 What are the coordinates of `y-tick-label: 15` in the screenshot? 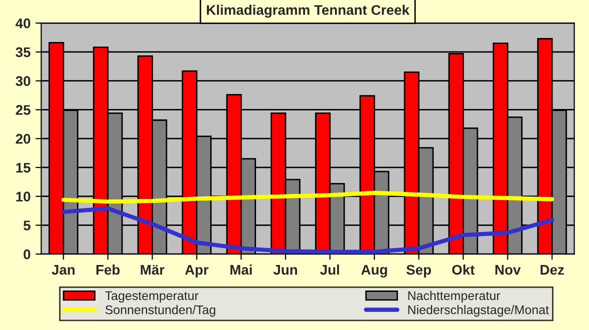 It's located at (23, 167).